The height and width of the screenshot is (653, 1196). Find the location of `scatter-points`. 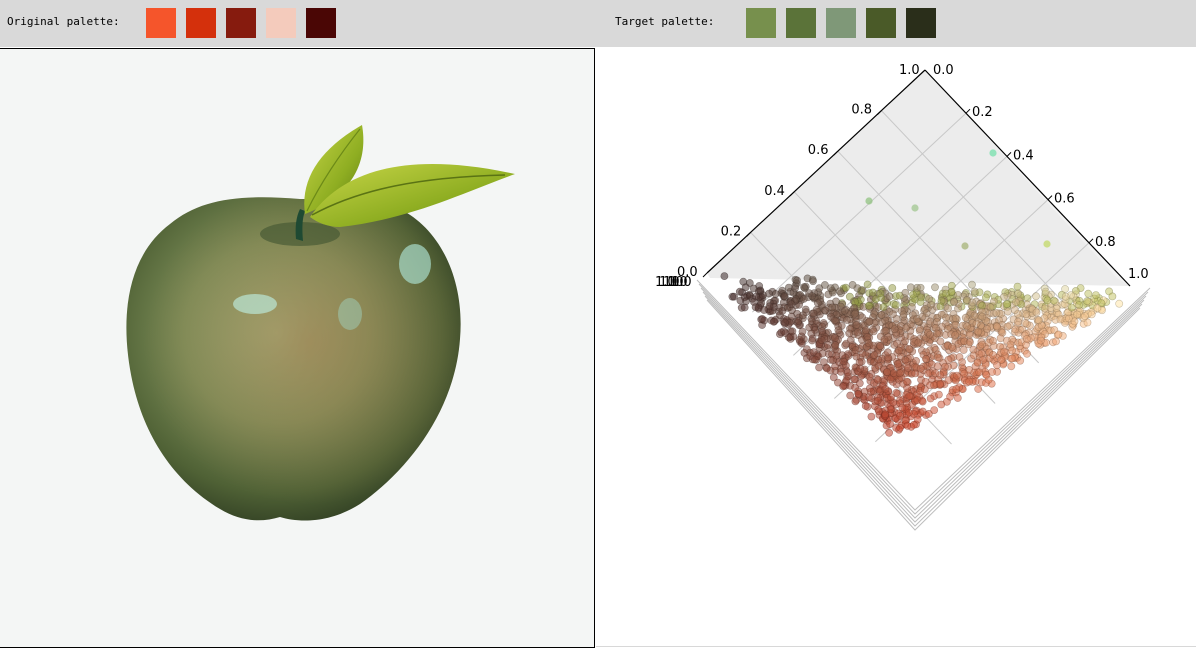

scatter-points is located at coordinates (922, 293).